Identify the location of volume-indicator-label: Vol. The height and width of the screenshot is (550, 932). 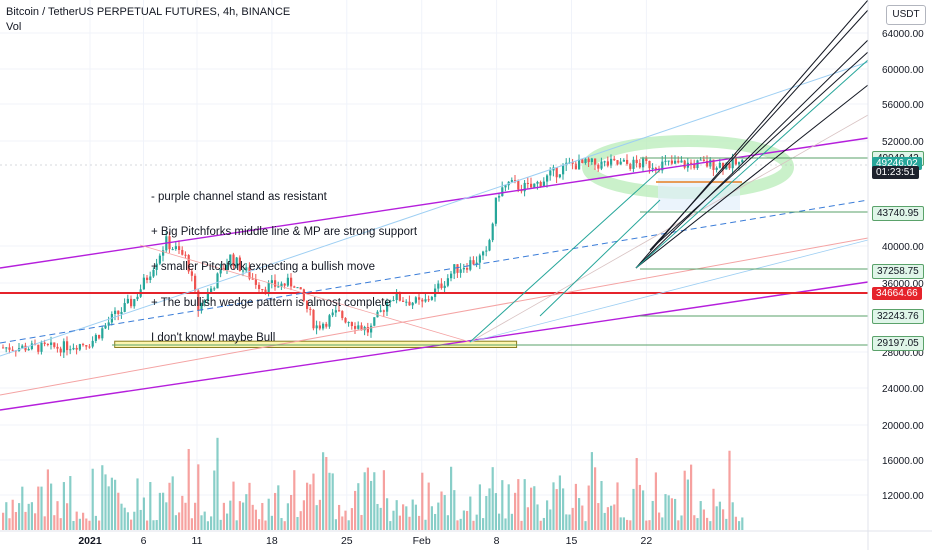
(14, 27).